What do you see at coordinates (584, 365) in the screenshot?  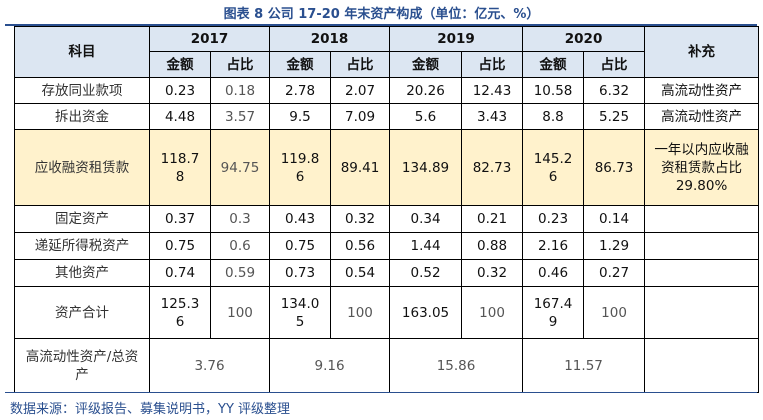 I see `ratio-value-cell: 11.57` at bounding box center [584, 365].